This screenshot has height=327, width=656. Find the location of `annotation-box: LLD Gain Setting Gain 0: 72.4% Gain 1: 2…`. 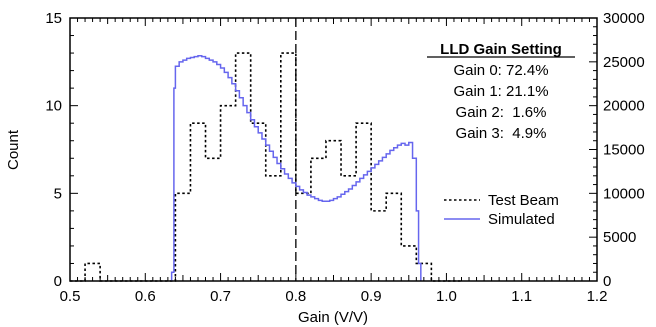

annotation-box: LLD Gain Setting Gain 0: 72.4% Gain 1: 2… is located at coordinates (501, 91).